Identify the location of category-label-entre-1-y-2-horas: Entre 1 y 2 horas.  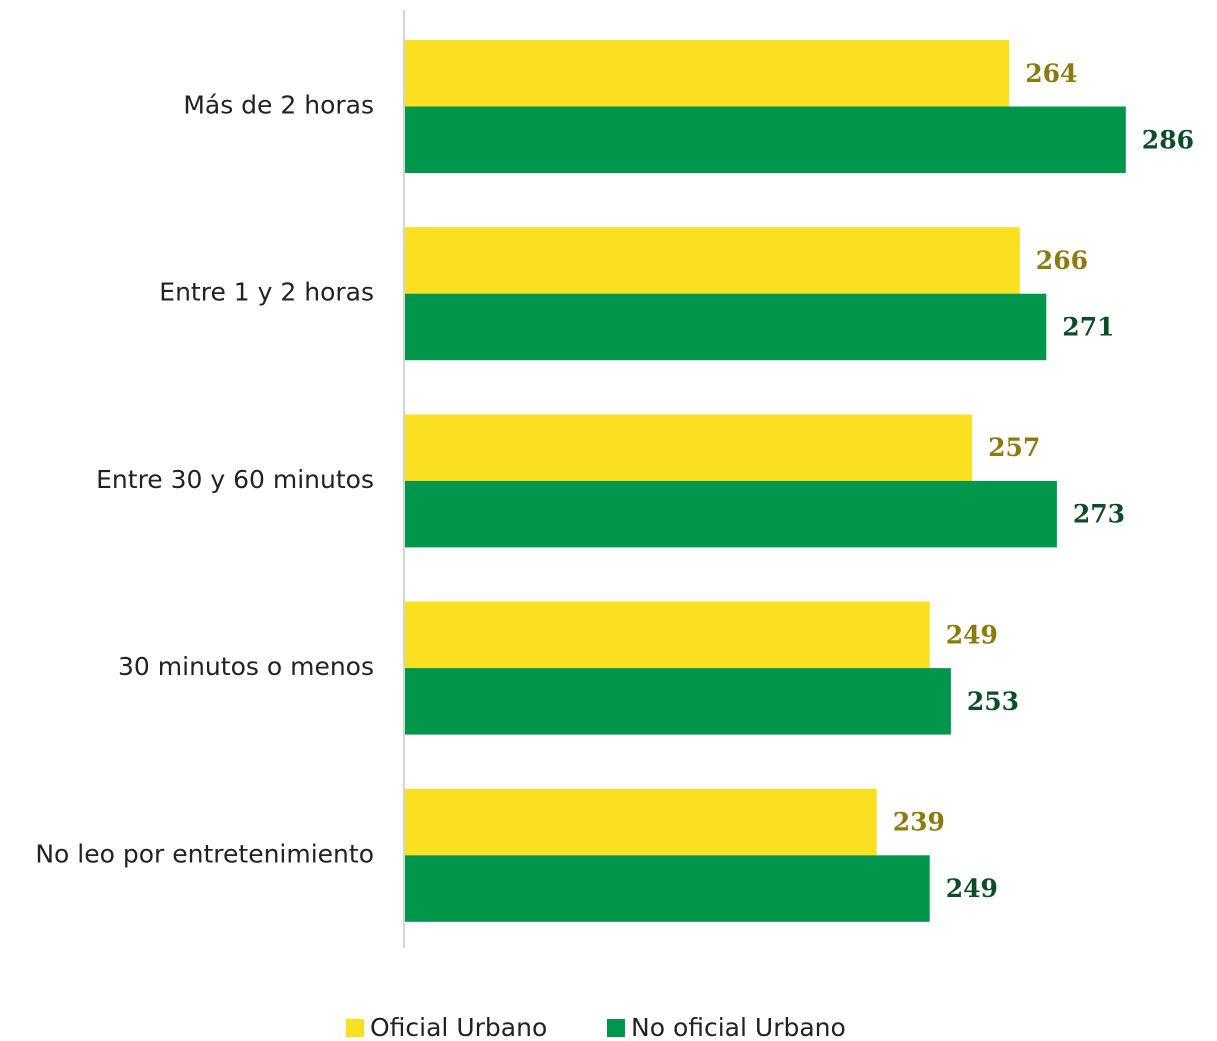
(266, 292).